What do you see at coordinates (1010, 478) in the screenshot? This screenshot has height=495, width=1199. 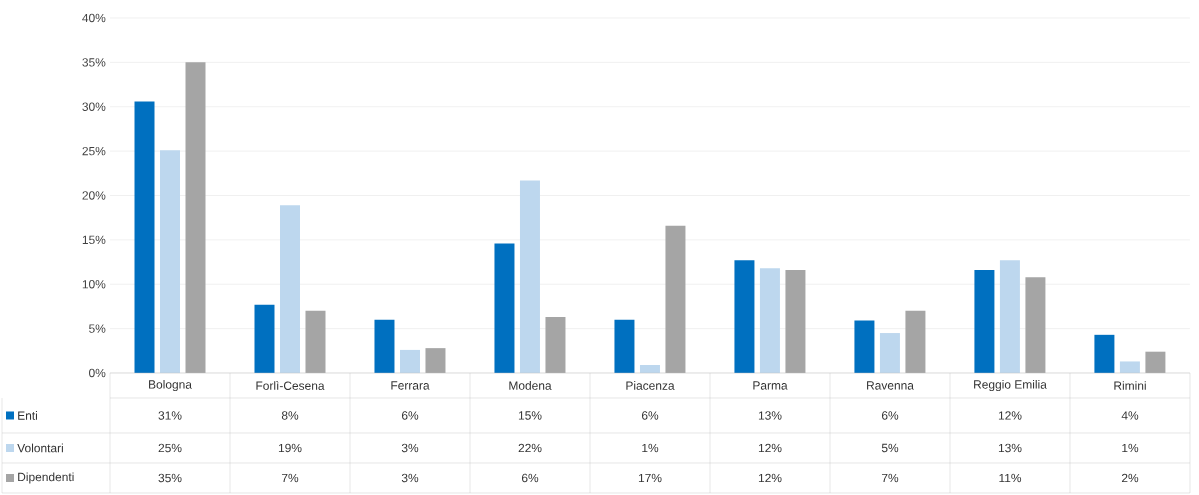 I see `data-label: 11%` at bounding box center [1010, 478].